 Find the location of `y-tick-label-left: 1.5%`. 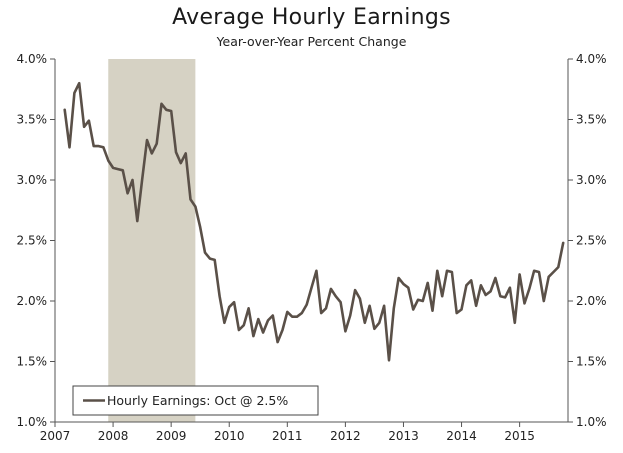

y-tick-label-left: 1.5% is located at coordinates (32, 362).